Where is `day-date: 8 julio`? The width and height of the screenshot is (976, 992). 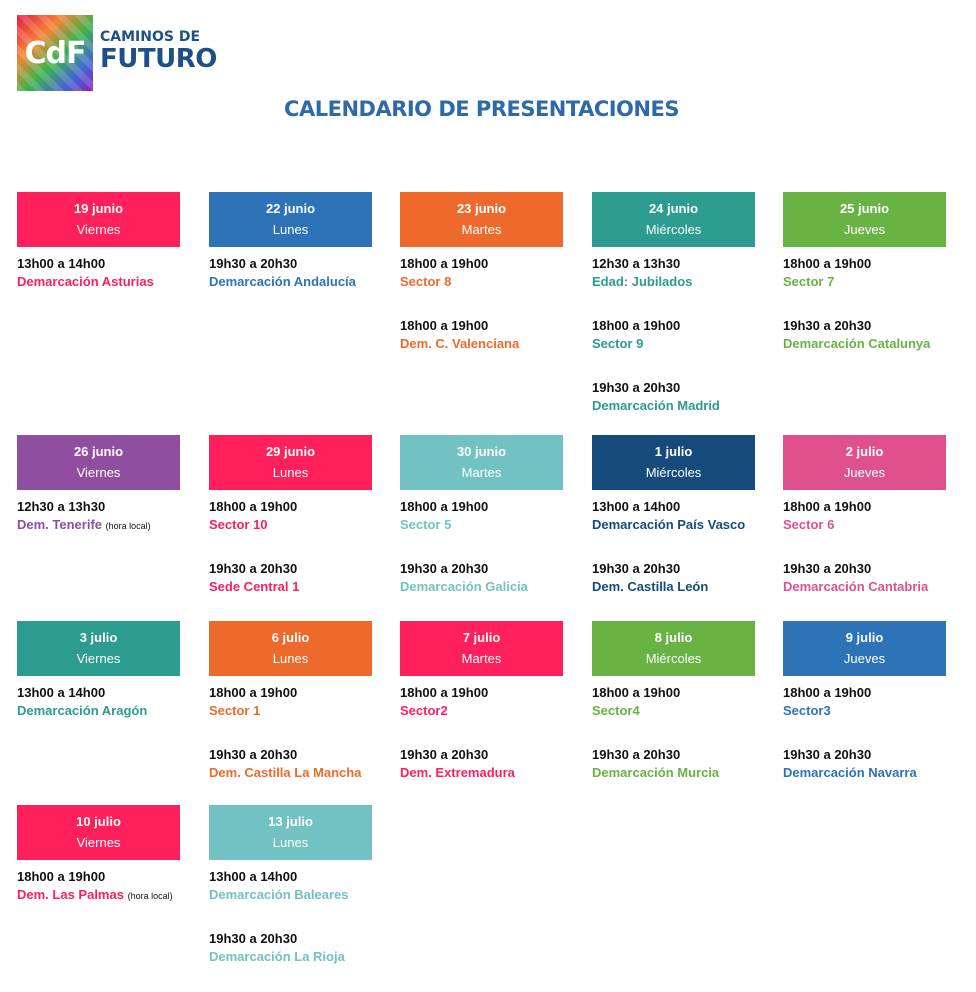 day-date: 8 julio is located at coordinates (673, 637).